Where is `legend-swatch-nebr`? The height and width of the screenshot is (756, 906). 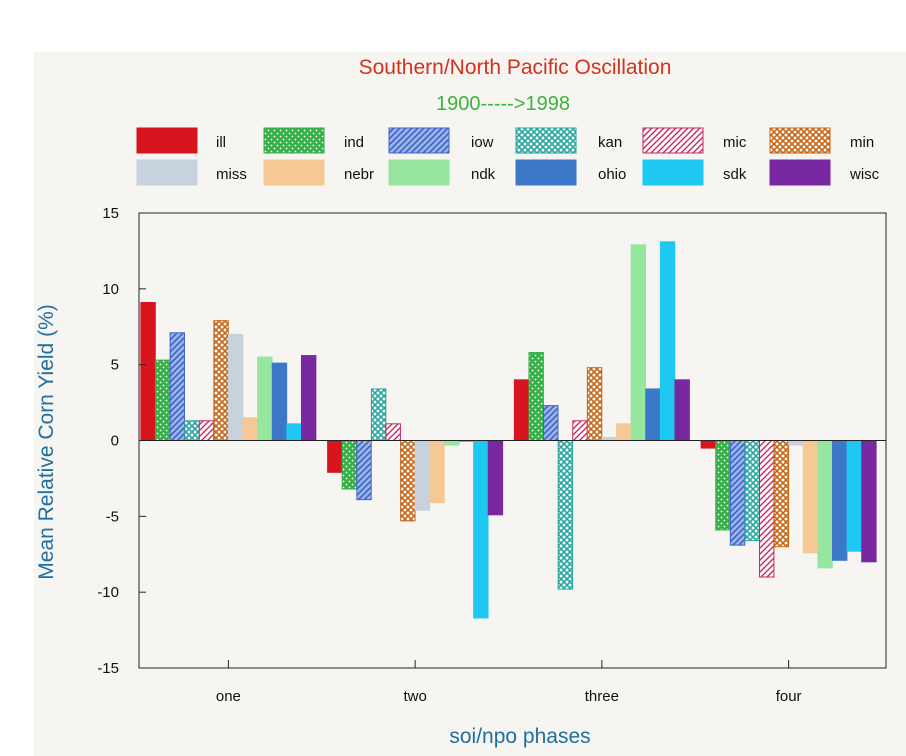
legend-swatch-nebr is located at coordinates (294, 172).